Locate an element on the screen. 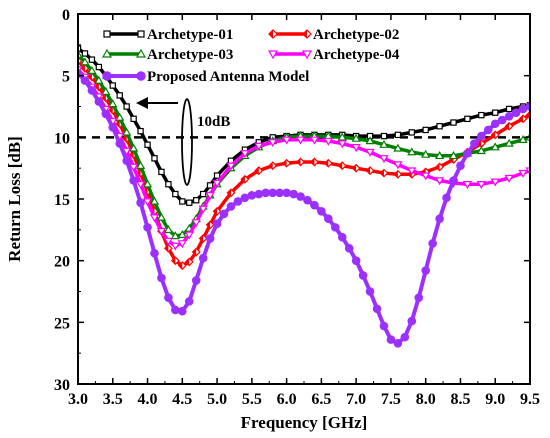 Image resolution: width=550 pixels, height=438 pixels. y-tick-label: 15 is located at coordinates (62, 200).